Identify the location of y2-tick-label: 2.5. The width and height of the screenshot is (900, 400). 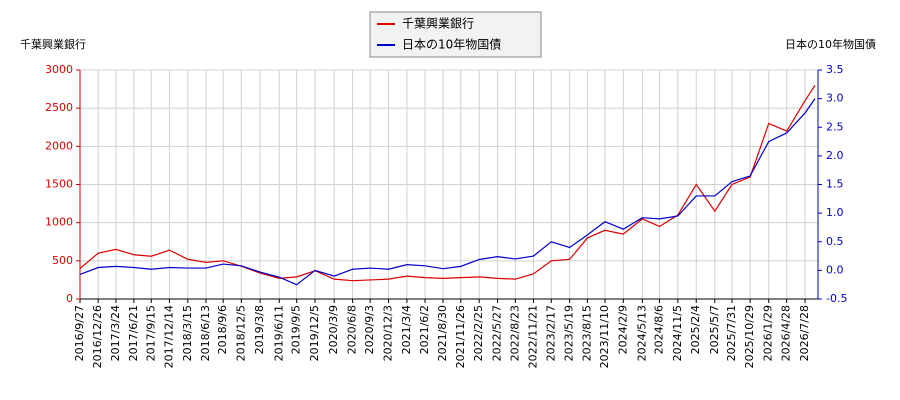
(835, 126).